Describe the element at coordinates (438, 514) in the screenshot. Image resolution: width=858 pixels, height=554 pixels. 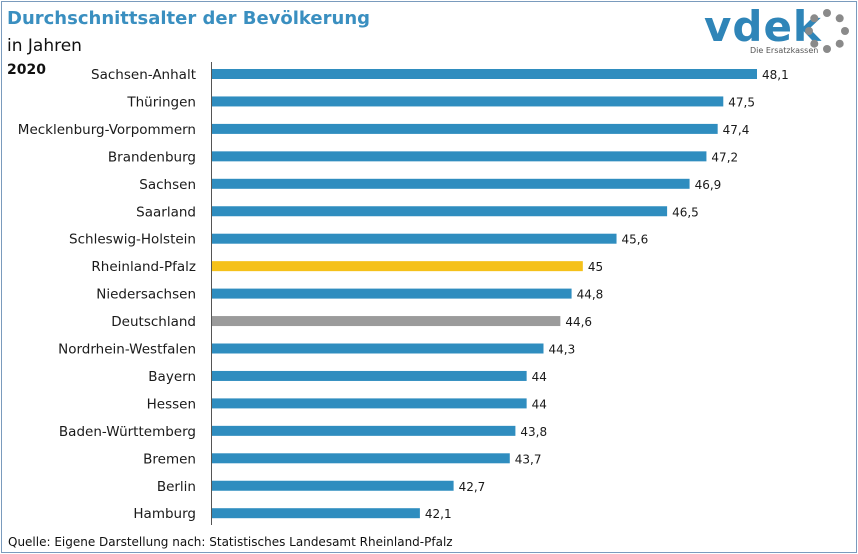
I see `value-label-hamburg: 42,1` at that location.